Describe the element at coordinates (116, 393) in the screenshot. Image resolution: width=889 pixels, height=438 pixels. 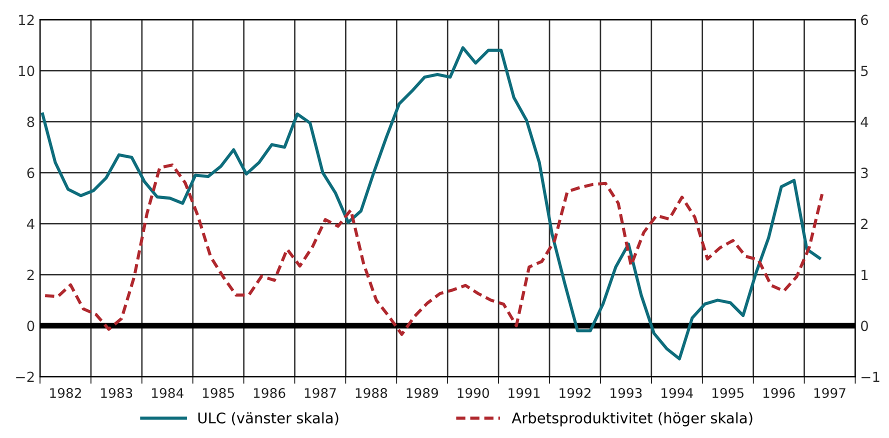
I see `x-tick-label: 1983` at that location.